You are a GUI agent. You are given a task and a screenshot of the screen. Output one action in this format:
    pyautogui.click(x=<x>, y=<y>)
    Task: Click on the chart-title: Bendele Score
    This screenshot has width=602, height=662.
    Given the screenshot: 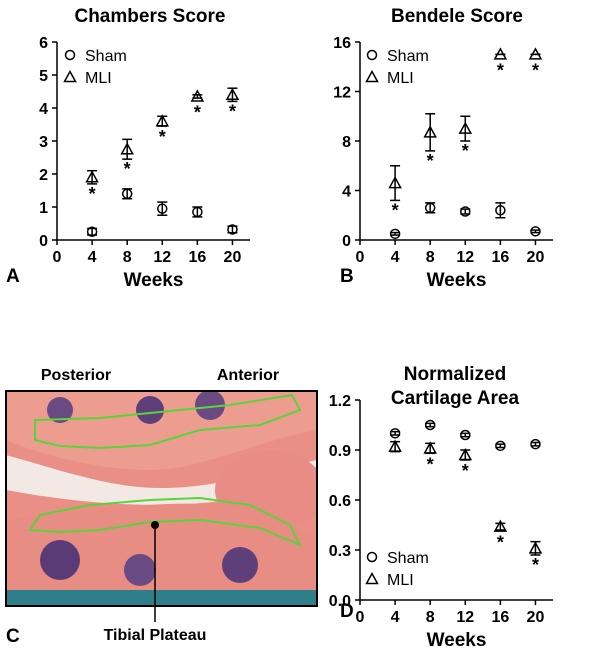 What is the action you would take?
    pyautogui.click(x=457, y=16)
    